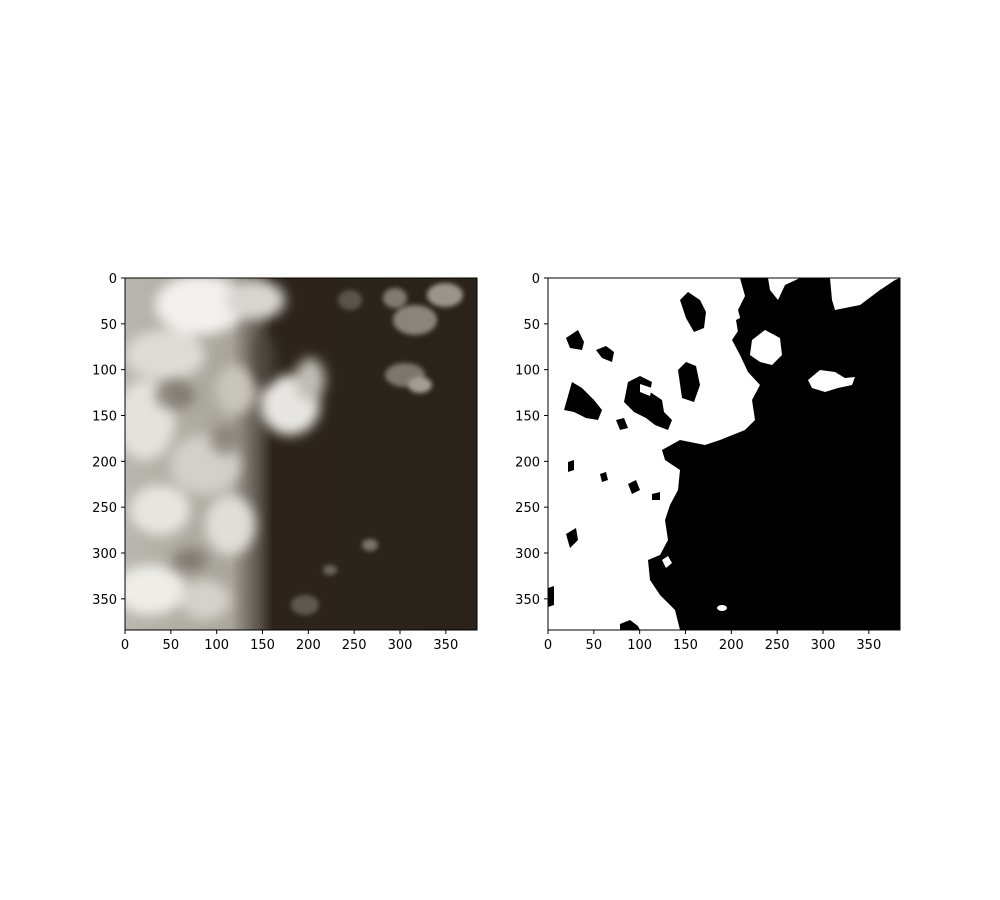  What do you see at coordinates (301, 454) in the screenshot?
I see `rgb-image` at bounding box center [301, 454].